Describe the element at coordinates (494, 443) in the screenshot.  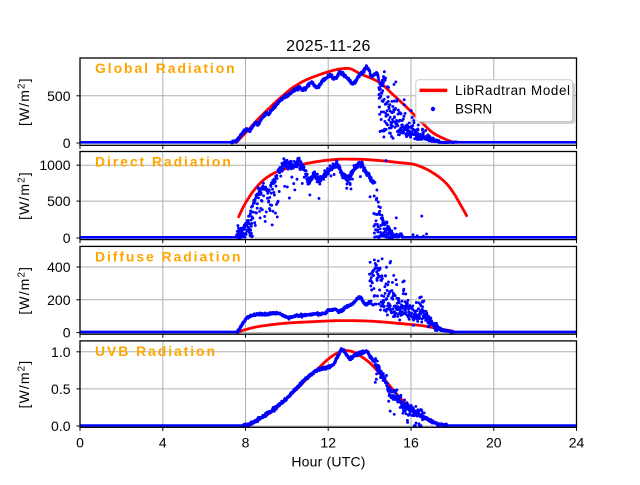
I see `svg-text: 20` at that location.